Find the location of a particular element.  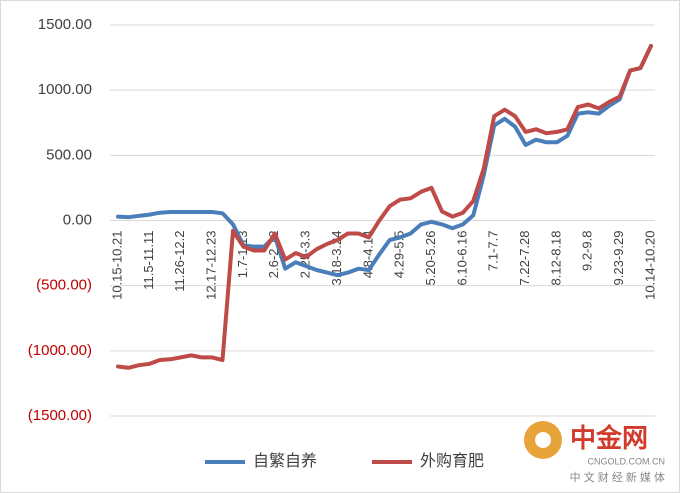

watermark-url: CNGOLD.COM.CN is located at coordinates (626, 461).